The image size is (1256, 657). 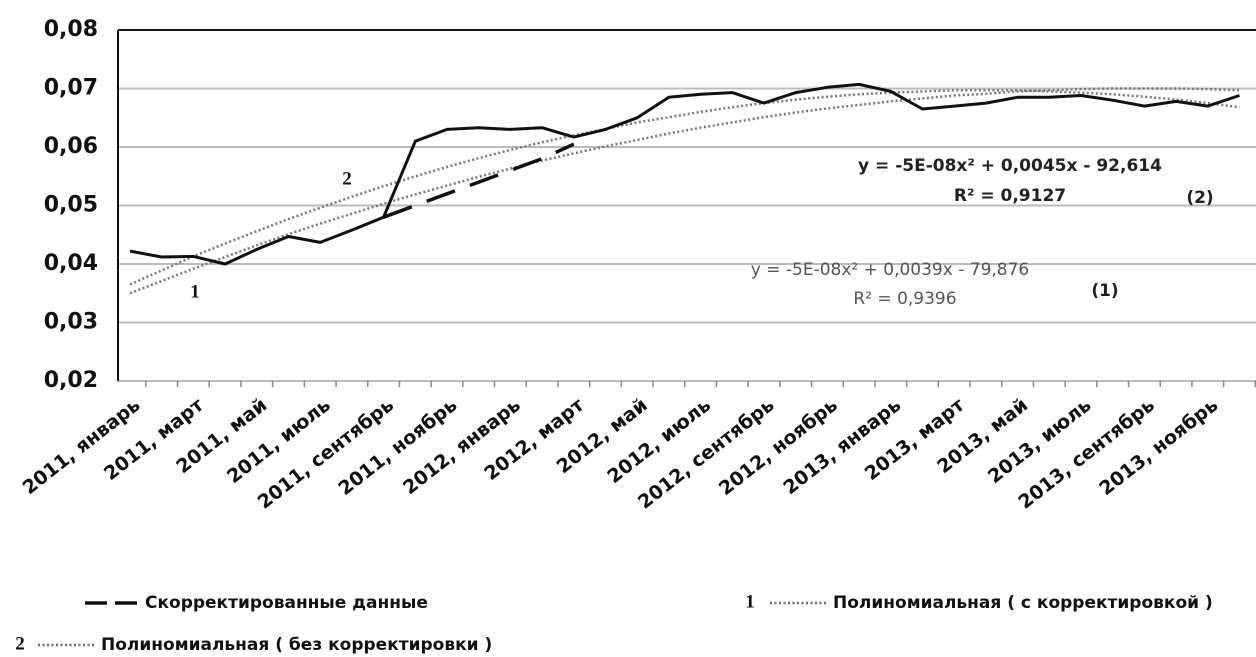 What do you see at coordinates (71, 88) in the screenshot?
I see `y-tick-label: 0,07` at bounding box center [71, 88].